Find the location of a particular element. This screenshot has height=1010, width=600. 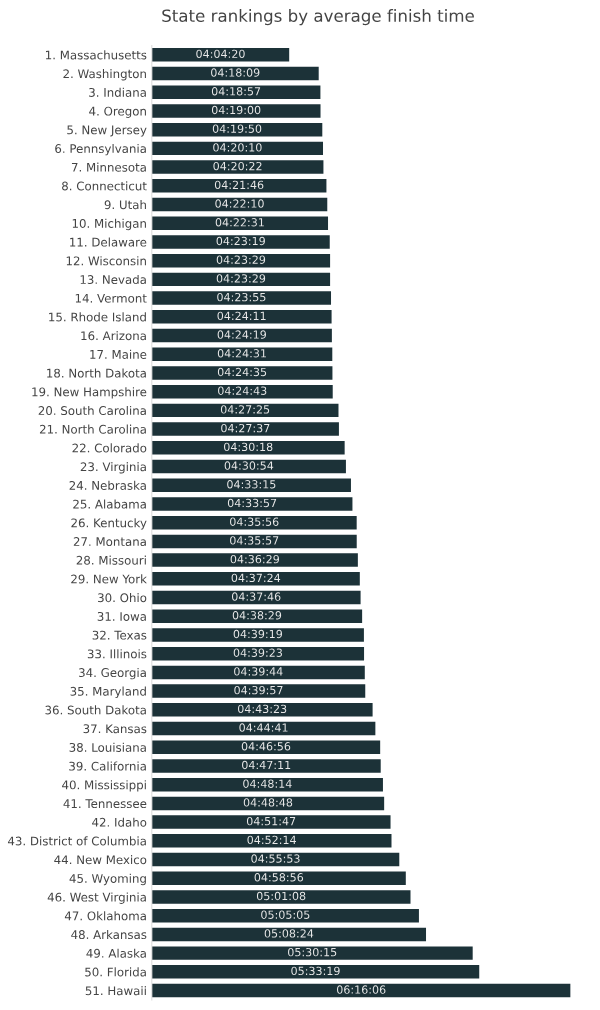

data-label: 04:23:19 is located at coordinates (240, 241).